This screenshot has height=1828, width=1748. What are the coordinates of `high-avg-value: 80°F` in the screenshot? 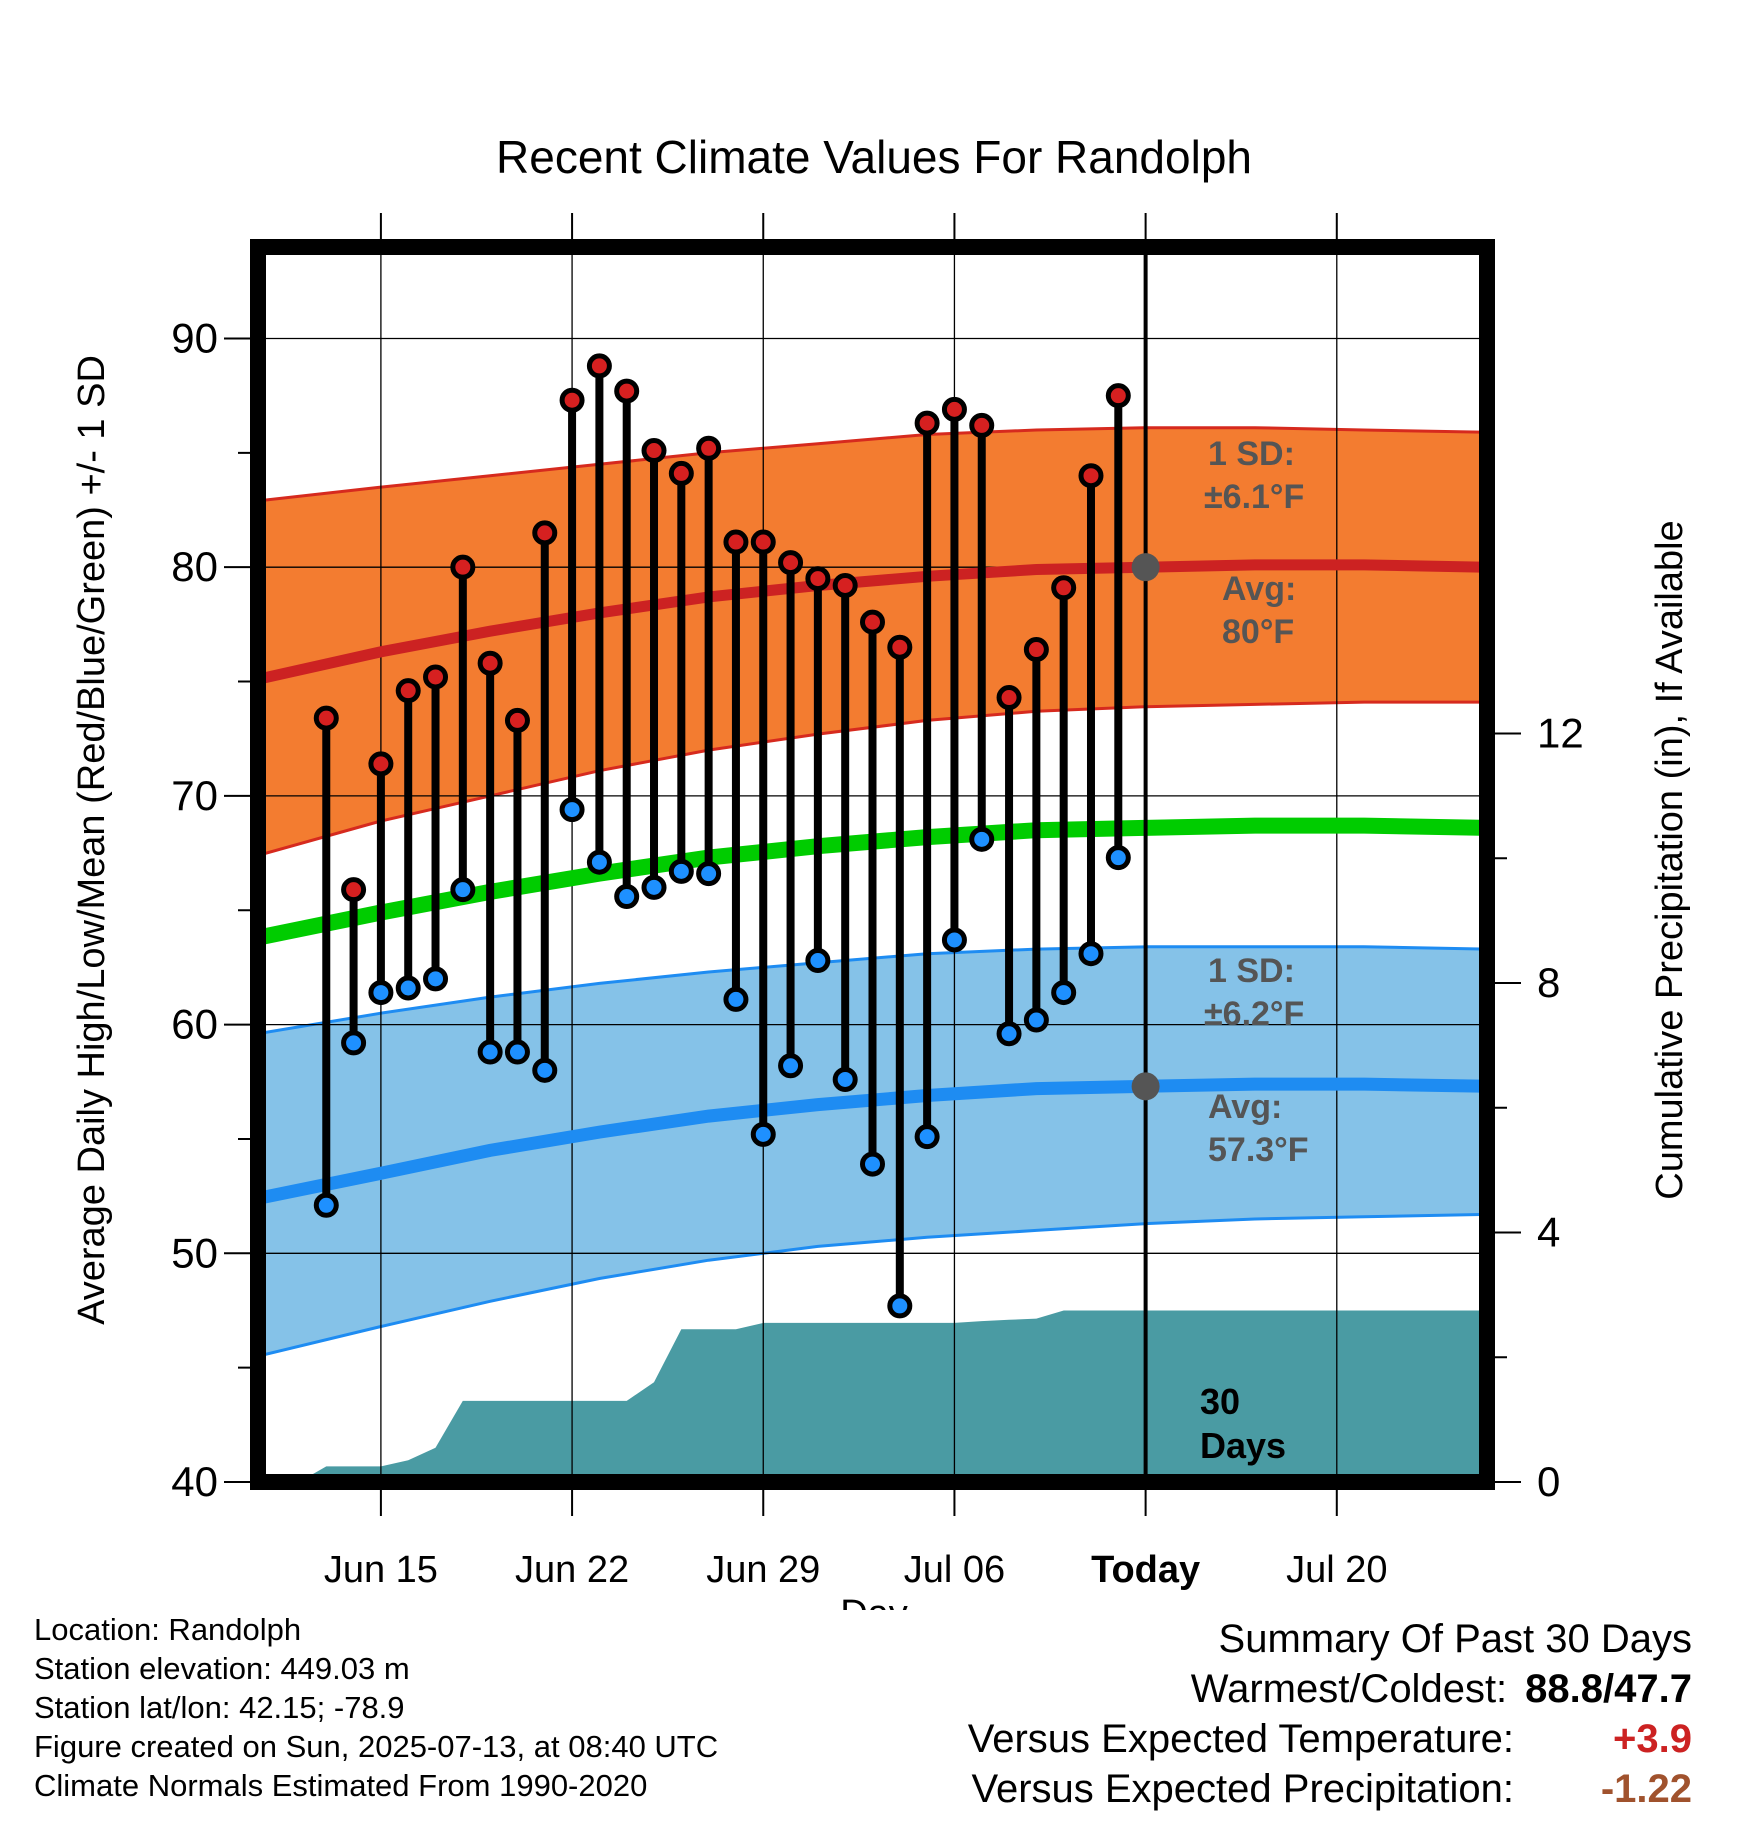 It's located at (1258, 632).